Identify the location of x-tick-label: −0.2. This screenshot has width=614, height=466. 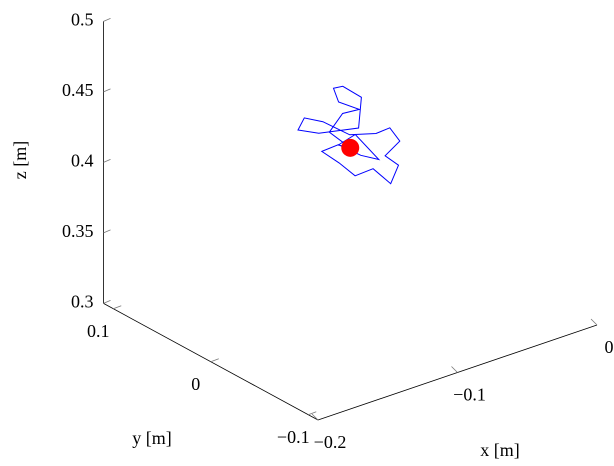
(330, 442).